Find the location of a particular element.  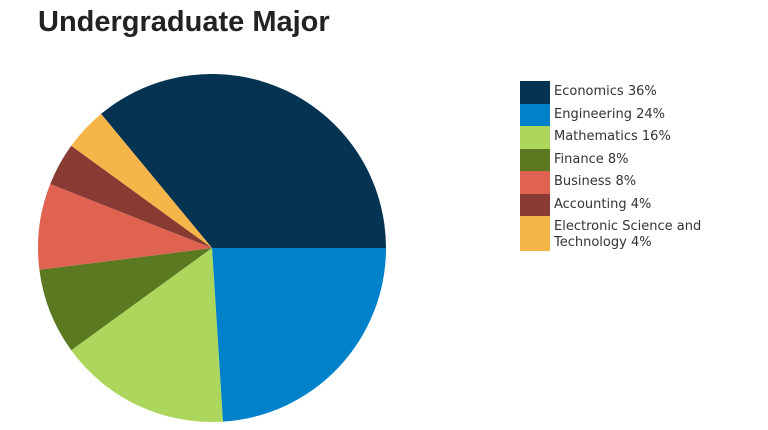

legend-label: Electronic Science and Technology 4% is located at coordinates (628, 234).